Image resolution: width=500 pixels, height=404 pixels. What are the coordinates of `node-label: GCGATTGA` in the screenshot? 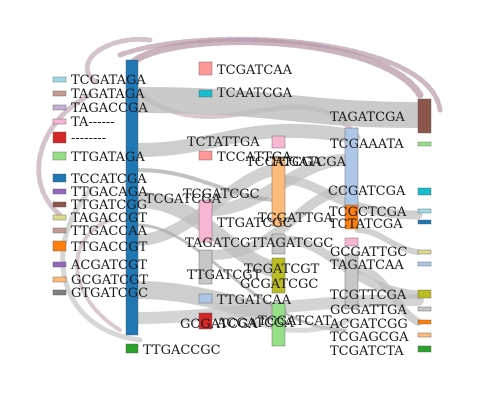 It's located at (368, 310).